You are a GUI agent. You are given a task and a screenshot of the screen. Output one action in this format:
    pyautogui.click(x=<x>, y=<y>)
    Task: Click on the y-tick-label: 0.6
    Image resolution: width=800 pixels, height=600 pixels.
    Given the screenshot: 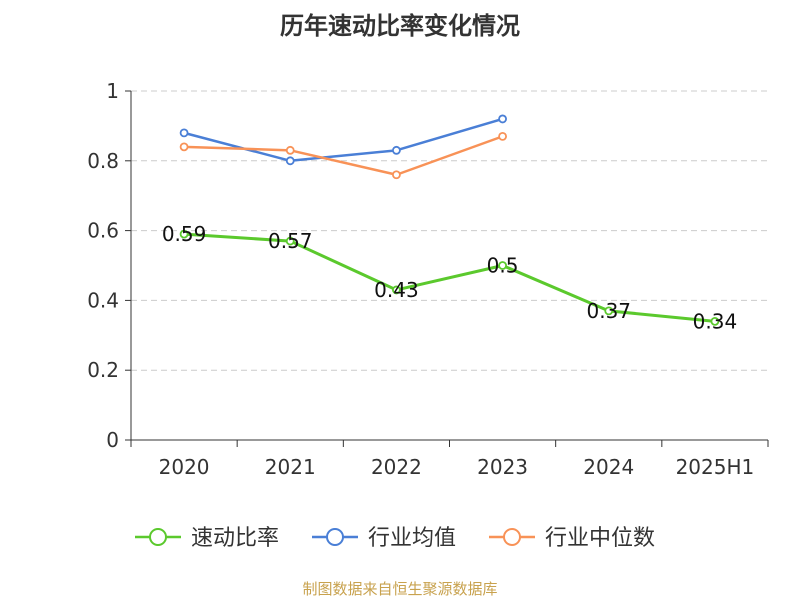 What is the action you would take?
    pyautogui.click(x=103, y=231)
    